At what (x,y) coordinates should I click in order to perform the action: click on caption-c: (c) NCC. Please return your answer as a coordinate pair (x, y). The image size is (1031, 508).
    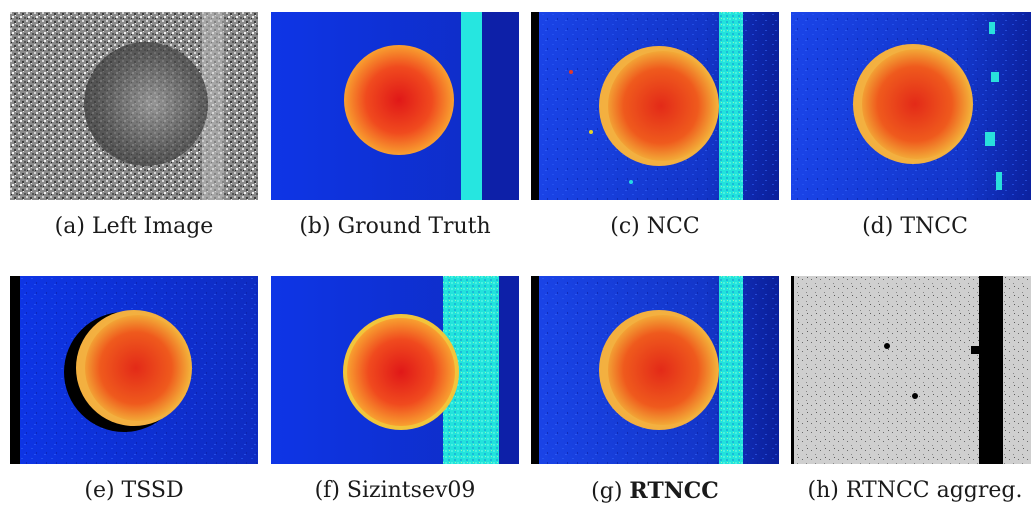
    Looking at the image, I should click on (655, 226).